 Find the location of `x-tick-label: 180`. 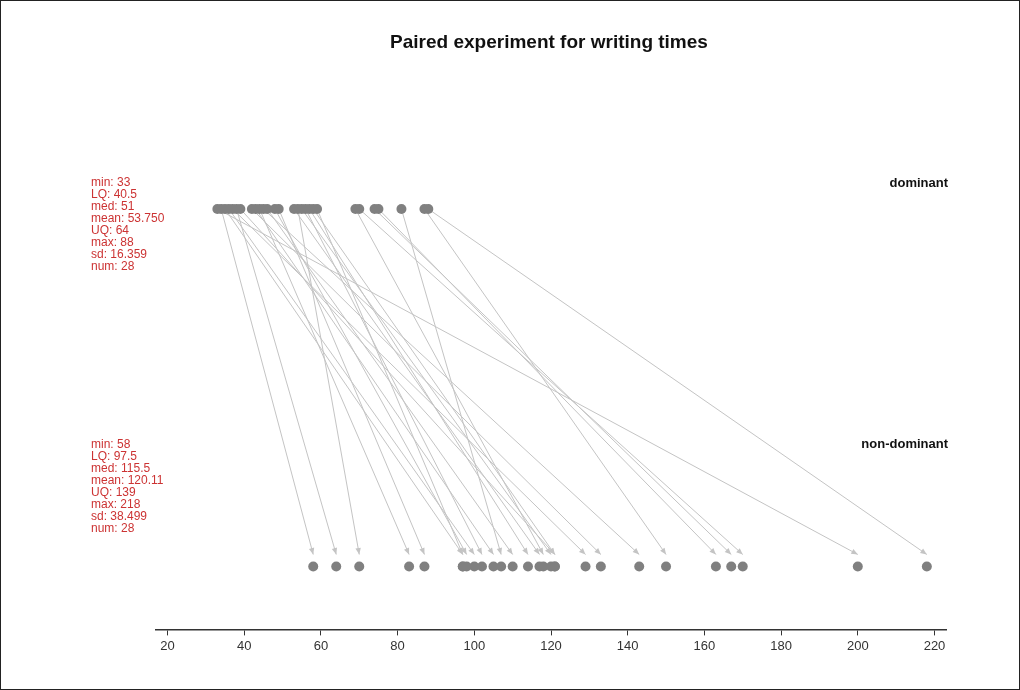

x-tick-label: 180 is located at coordinates (781, 645).